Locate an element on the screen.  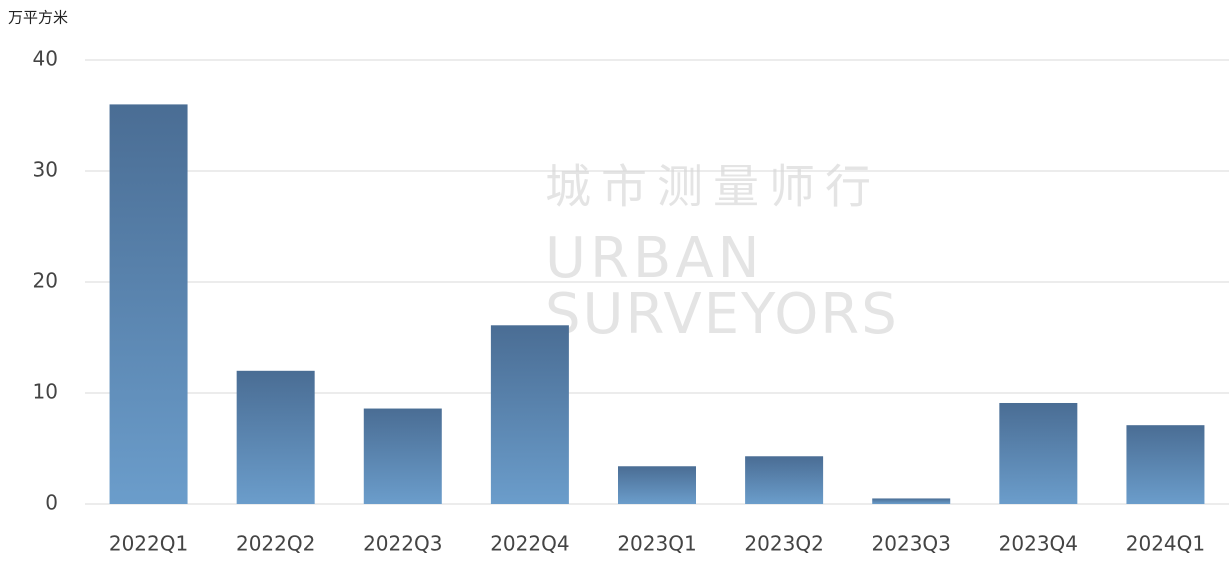
watermark-text: SURVEYORS is located at coordinates (722, 314).